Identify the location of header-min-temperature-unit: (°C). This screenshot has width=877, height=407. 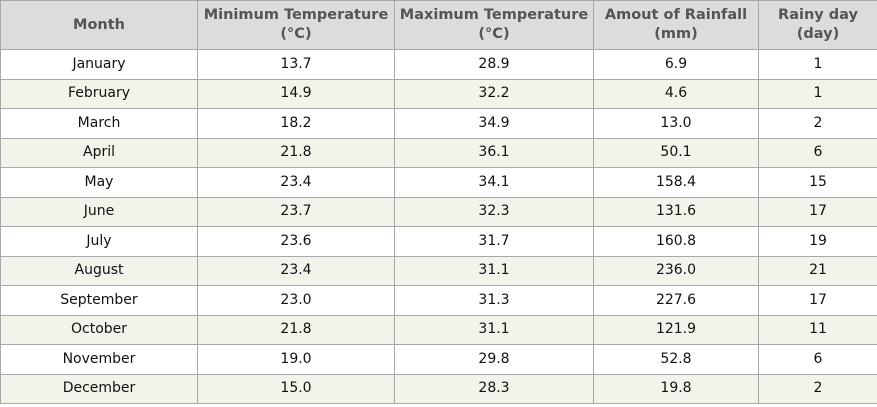
(296, 34).